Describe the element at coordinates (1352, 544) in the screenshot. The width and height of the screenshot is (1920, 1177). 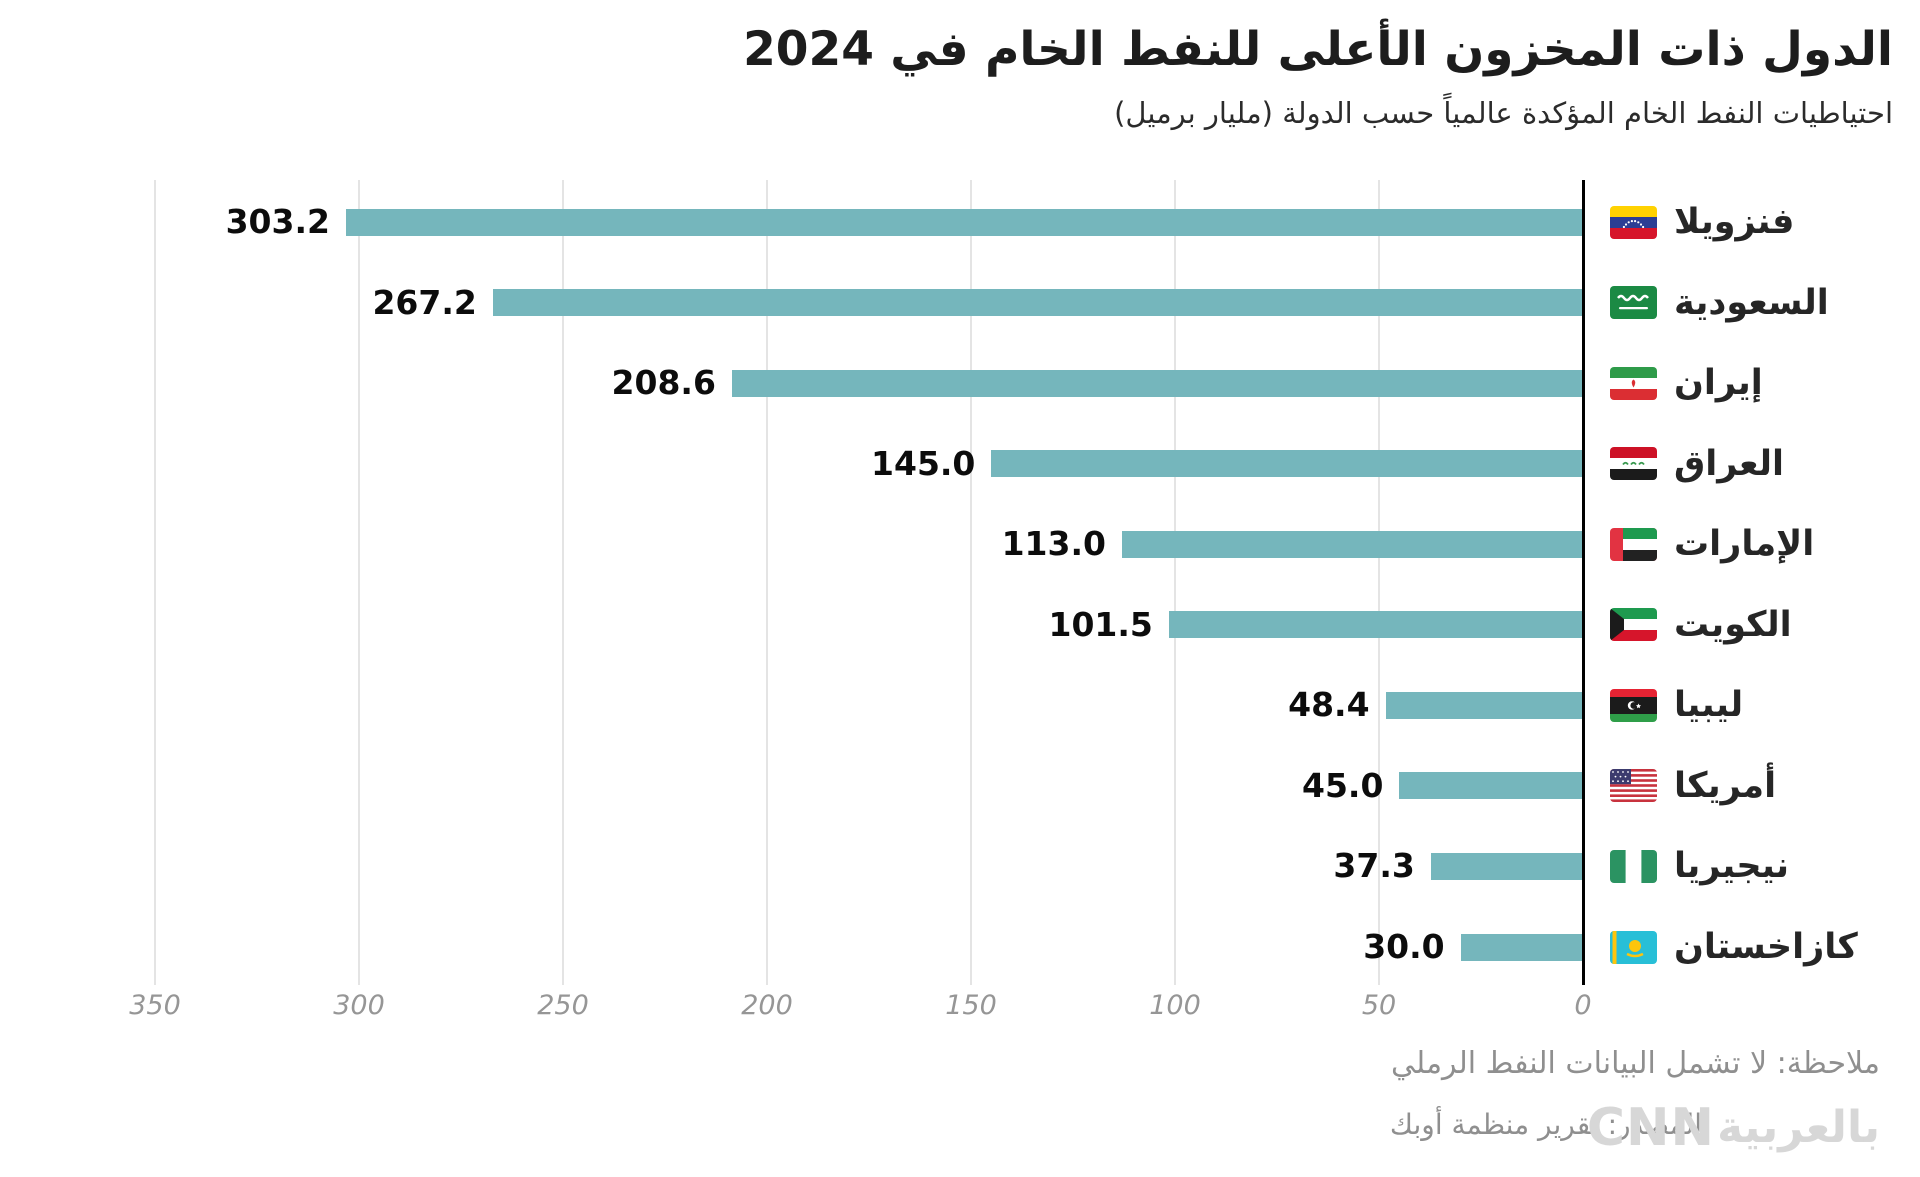
I see `bar-uae` at that location.